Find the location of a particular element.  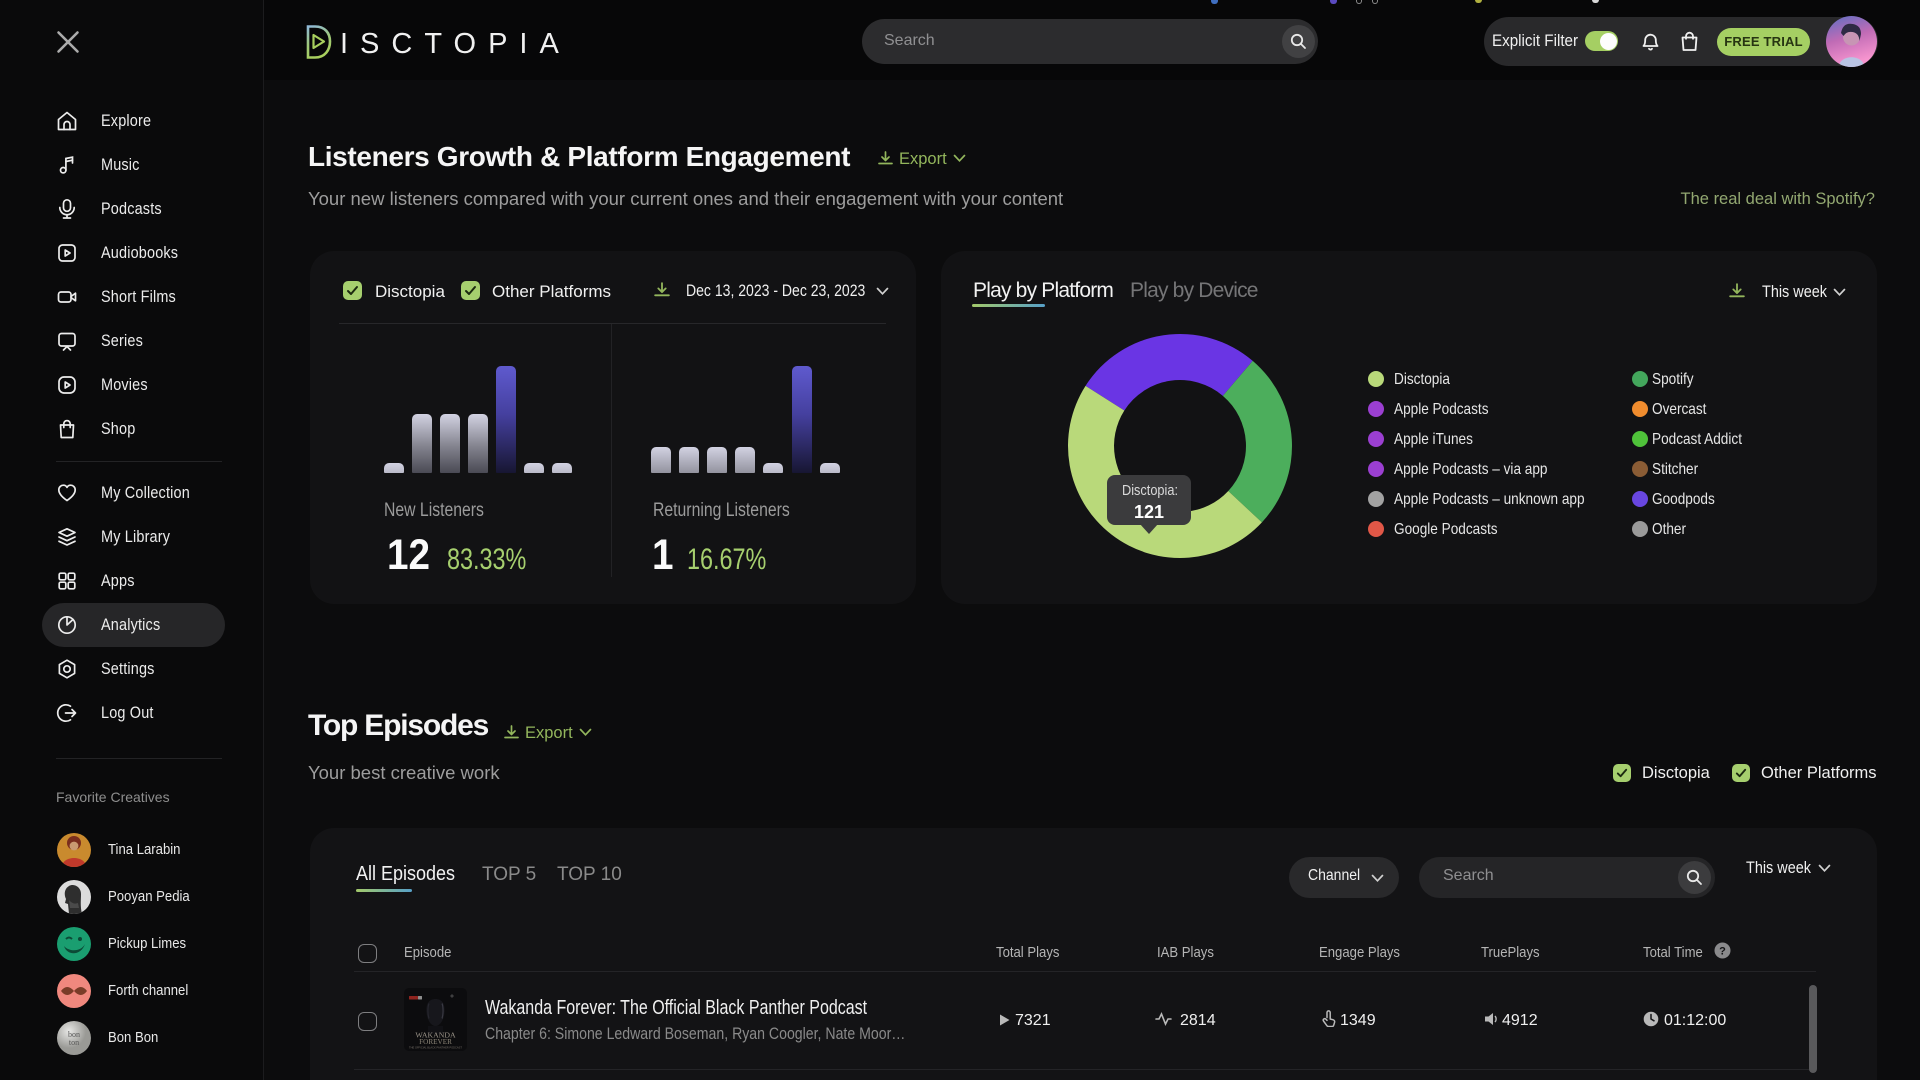

svg-text:THE OFFICIAL BLACK PANTHER POD: THE OFFICIAL BLACK PANTHER PODCAST is located at coordinates (435, 1048).